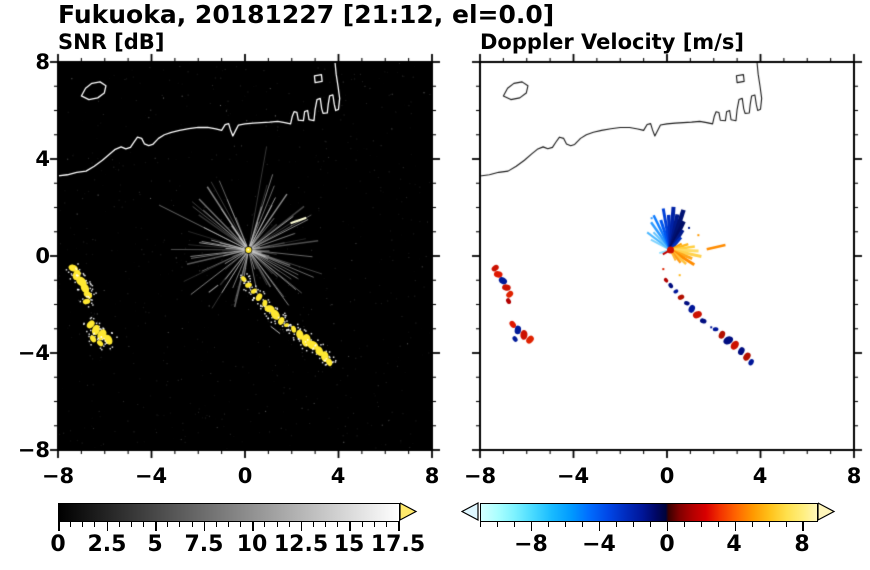 The width and height of the screenshot is (870, 570). What do you see at coordinates (111, 42) in the screenshot?
I see `snr-panel-title: SNR [dB]` at bounding box center [111, 42].